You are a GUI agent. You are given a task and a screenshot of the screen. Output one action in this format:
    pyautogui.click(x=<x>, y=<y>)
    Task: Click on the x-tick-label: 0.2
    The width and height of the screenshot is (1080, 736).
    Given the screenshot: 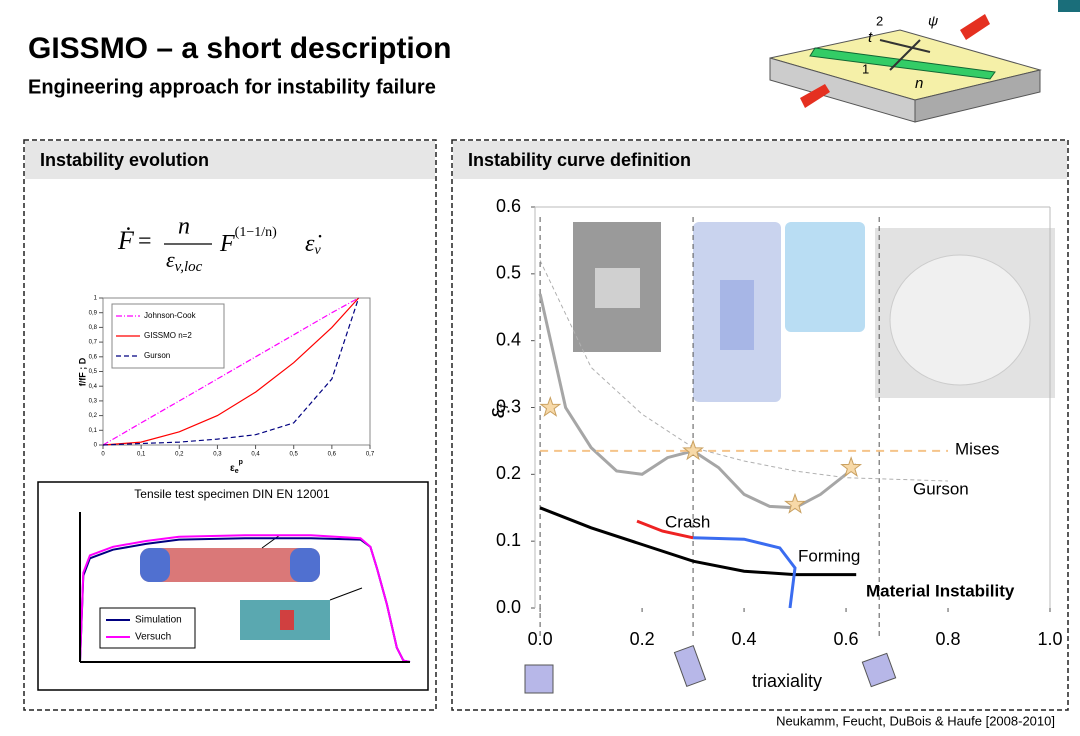 What is the action you would take?
    pyautogui.click(x=642, y=639)
    